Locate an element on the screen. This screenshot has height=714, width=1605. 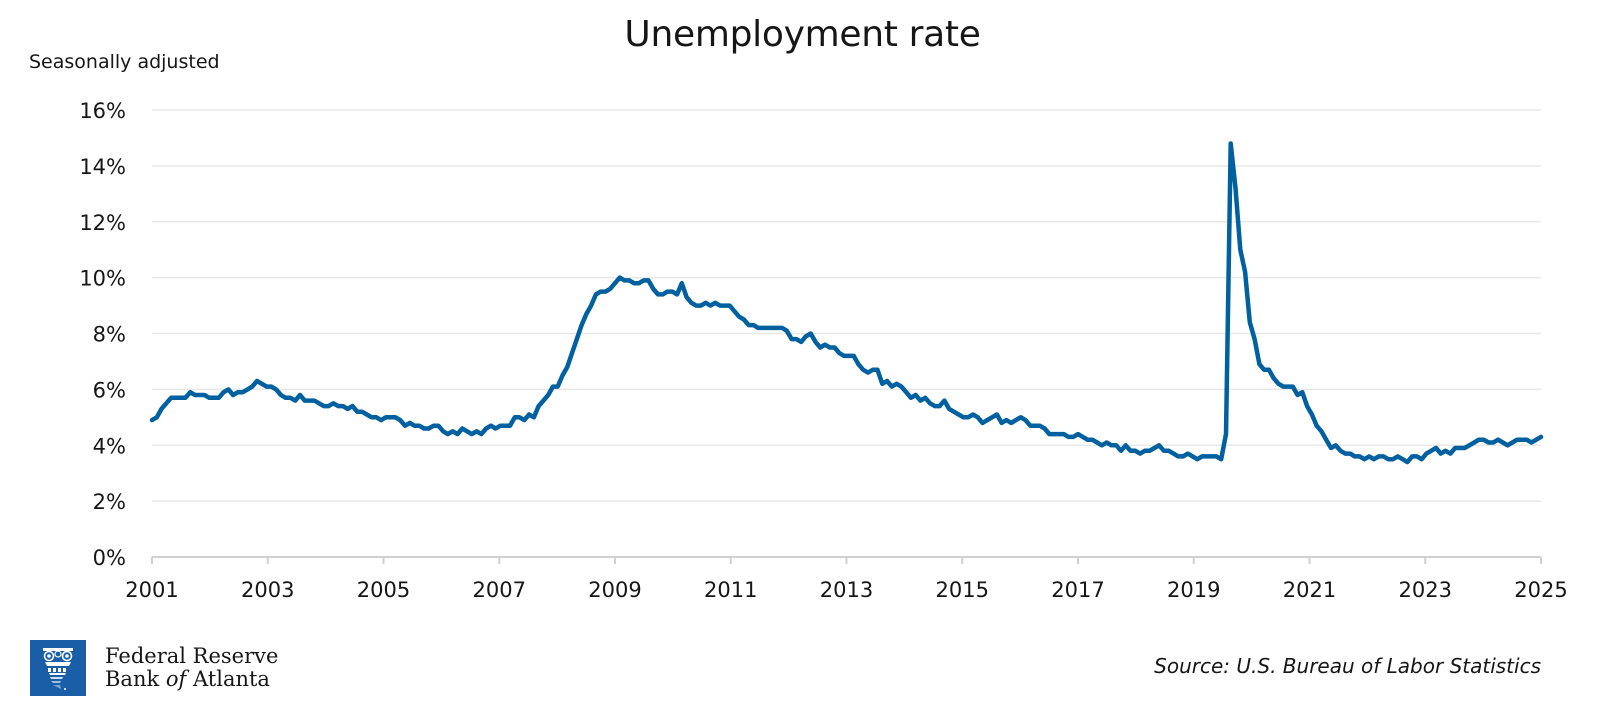
y-tick-label: 14% is located at coordinates (102, 167).